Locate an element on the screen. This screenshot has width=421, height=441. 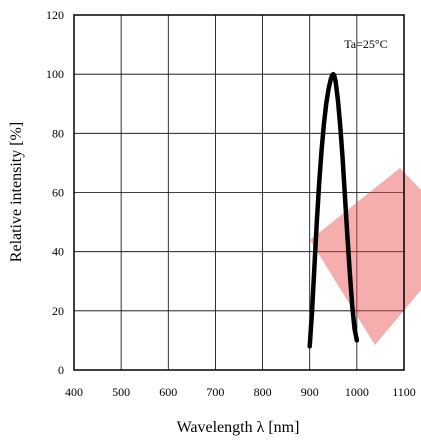
x-tick-label: 700 is located at coordinates (215, 392).